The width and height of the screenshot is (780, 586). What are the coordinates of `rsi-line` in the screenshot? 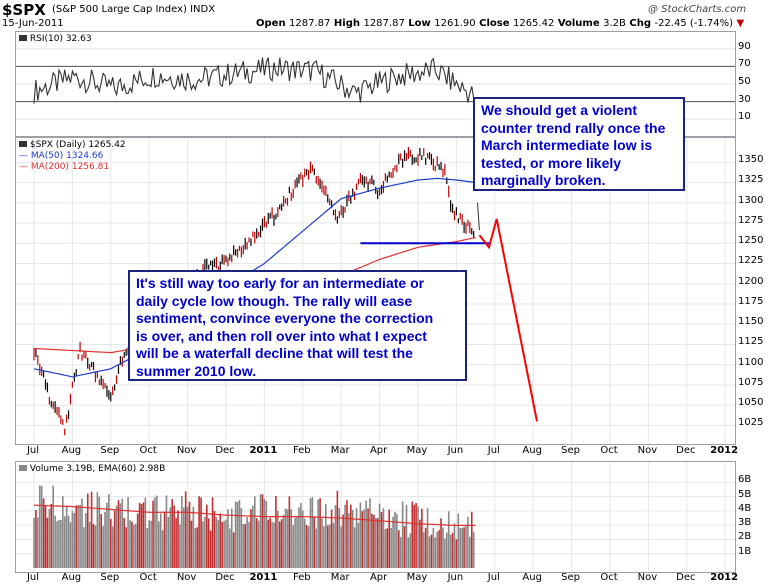 It's located at (254, 80).